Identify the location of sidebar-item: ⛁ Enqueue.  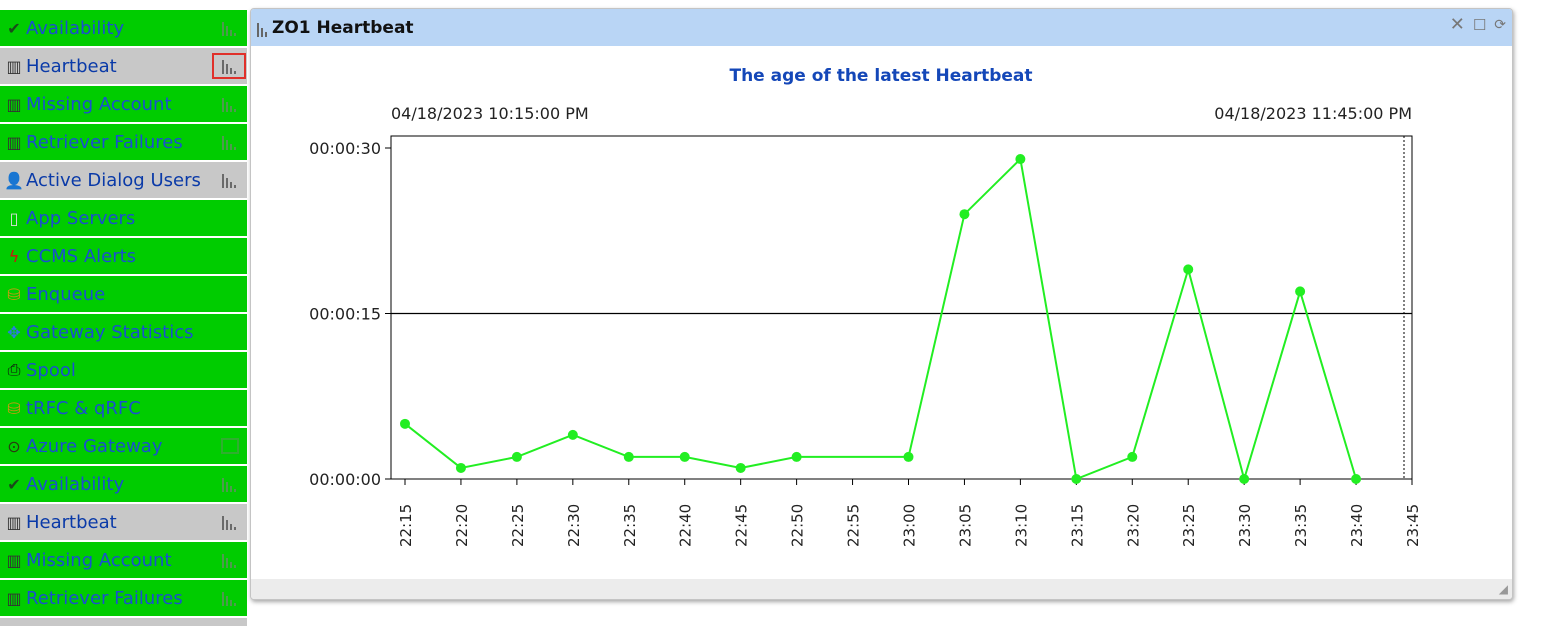
(123, 294).